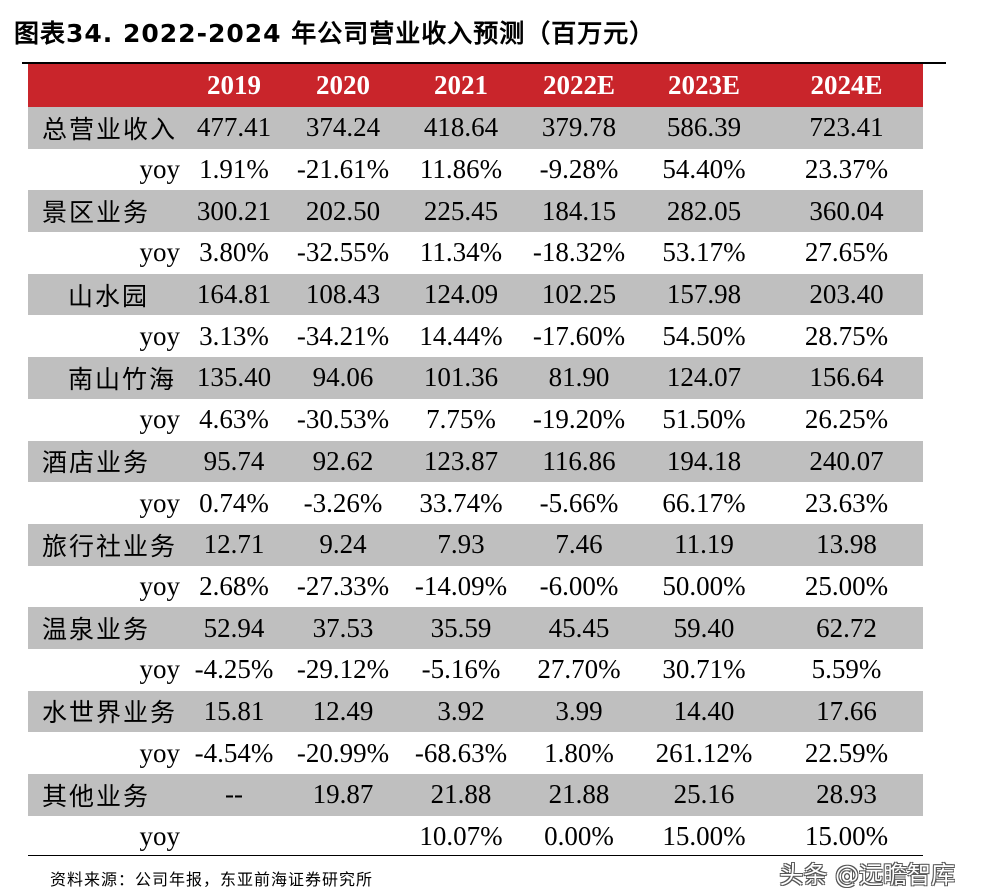  What do you see at coordinates (96, 213) in the screenshot?
I see `row-label: 景区业务` at bounding box center [96, 213].